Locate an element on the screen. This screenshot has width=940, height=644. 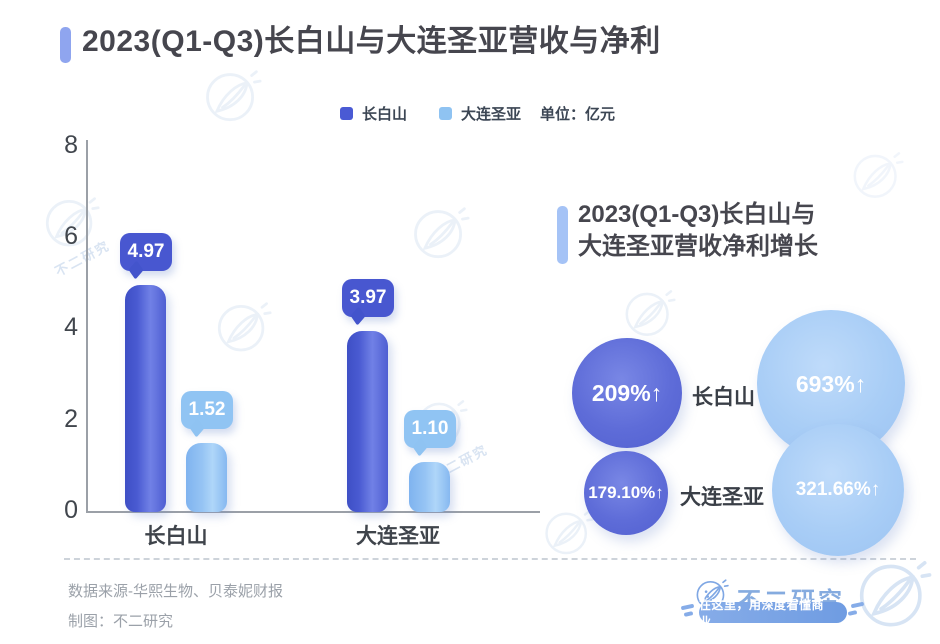
value-callout-dalianshengya-netprofit: 1.10 is located at coordinates (430, 429).